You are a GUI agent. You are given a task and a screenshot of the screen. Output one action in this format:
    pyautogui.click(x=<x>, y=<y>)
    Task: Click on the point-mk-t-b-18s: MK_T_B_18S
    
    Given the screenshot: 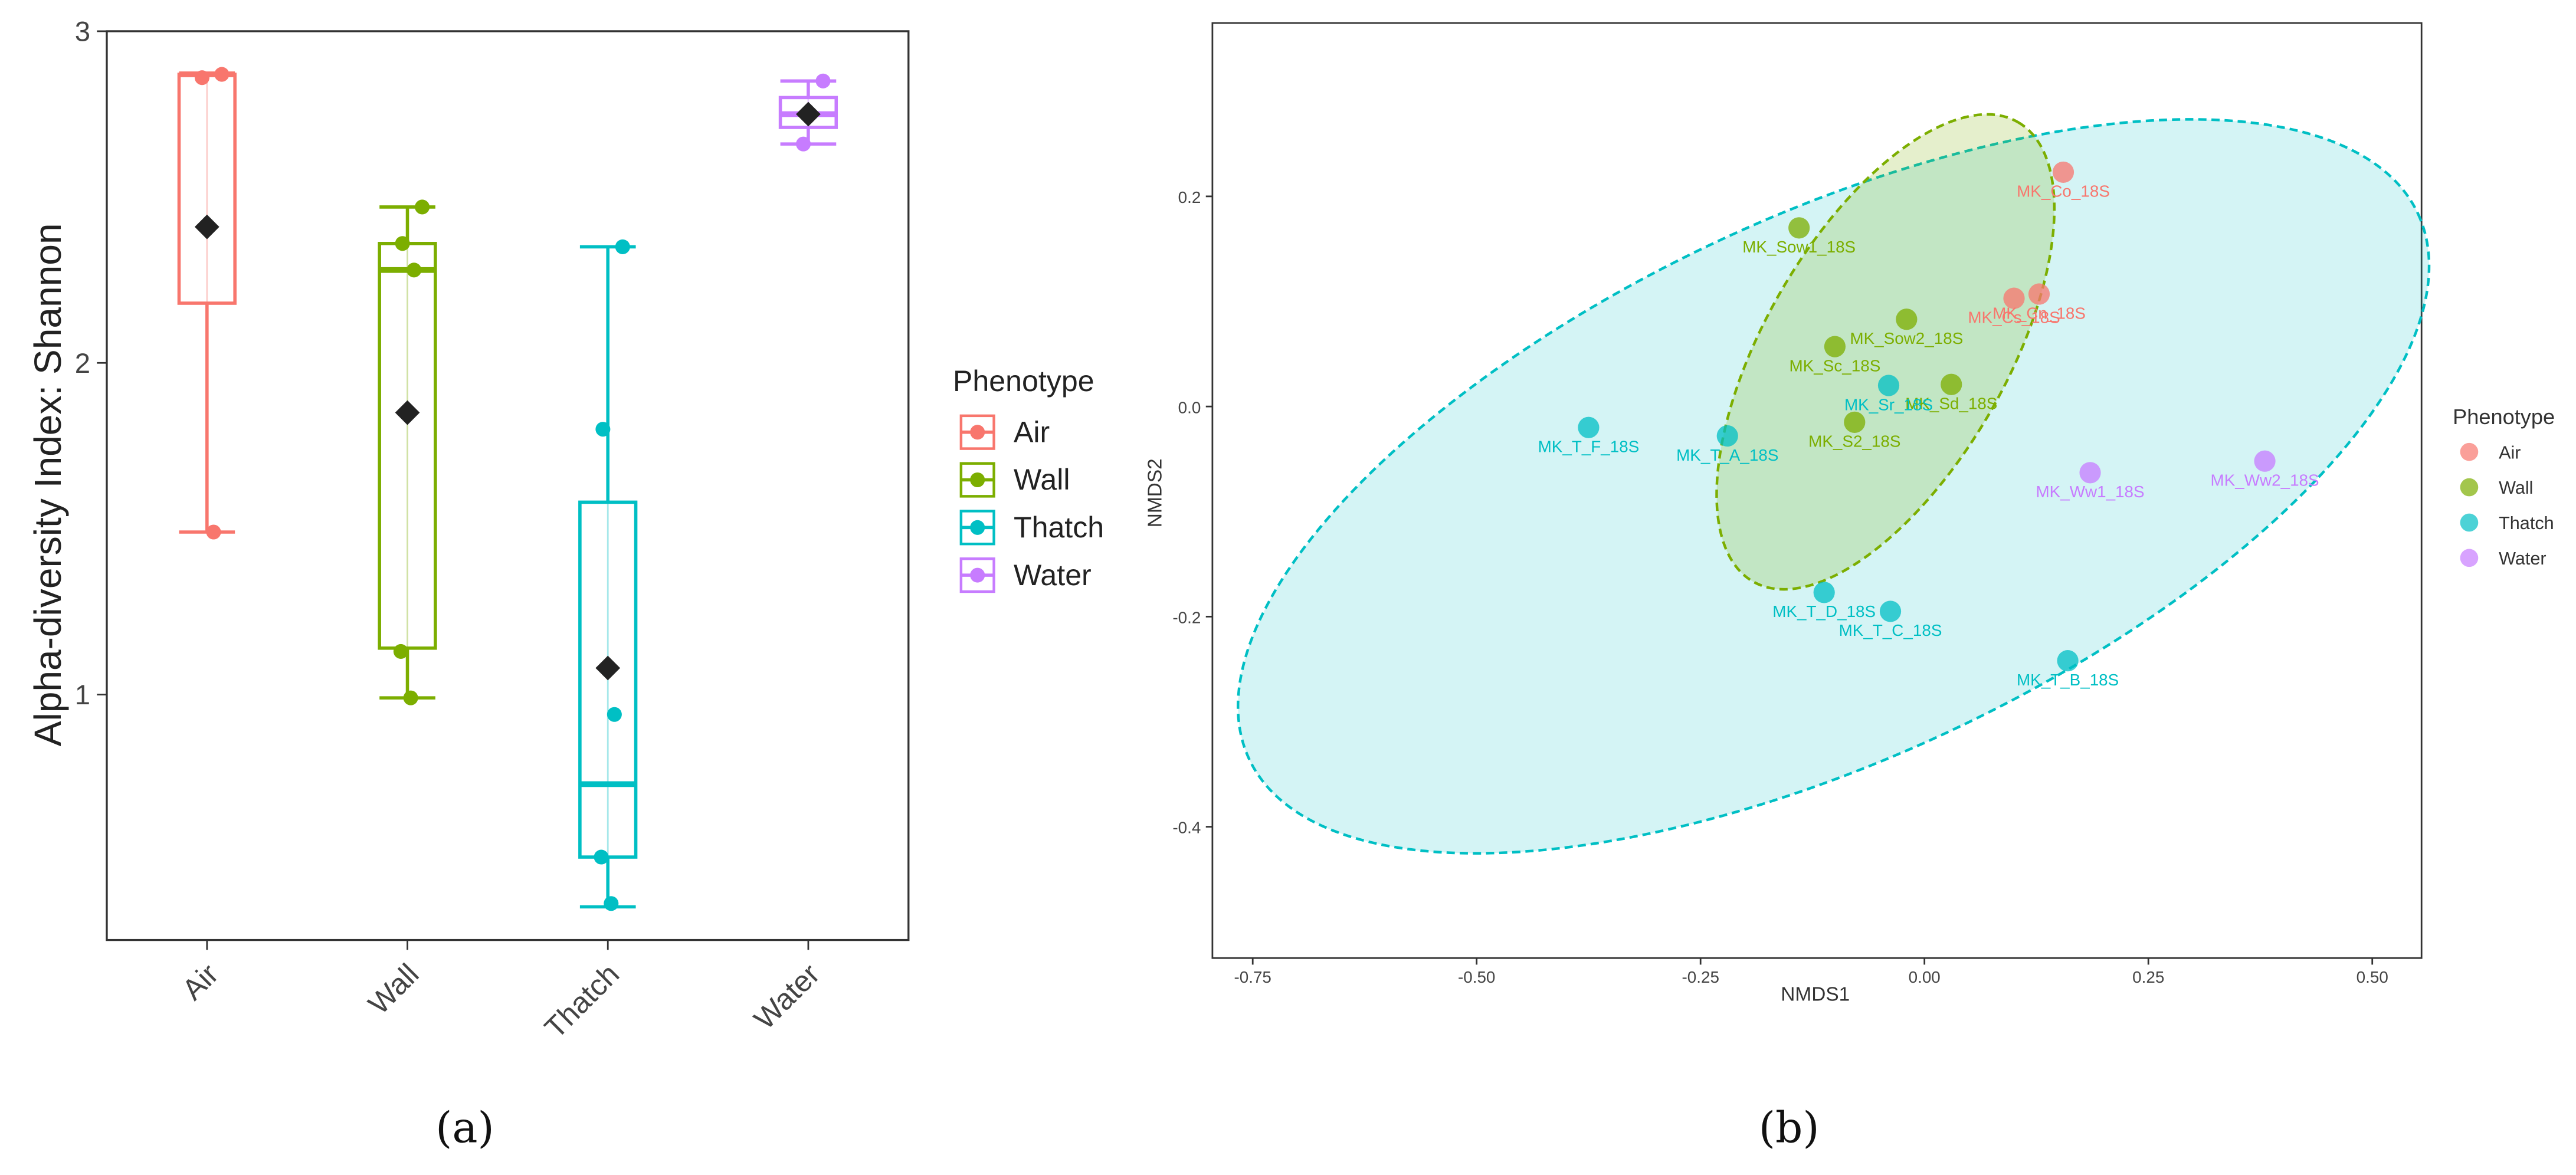 What is the action you would take?
    pyautogui.click(x=2068, y=669)
    